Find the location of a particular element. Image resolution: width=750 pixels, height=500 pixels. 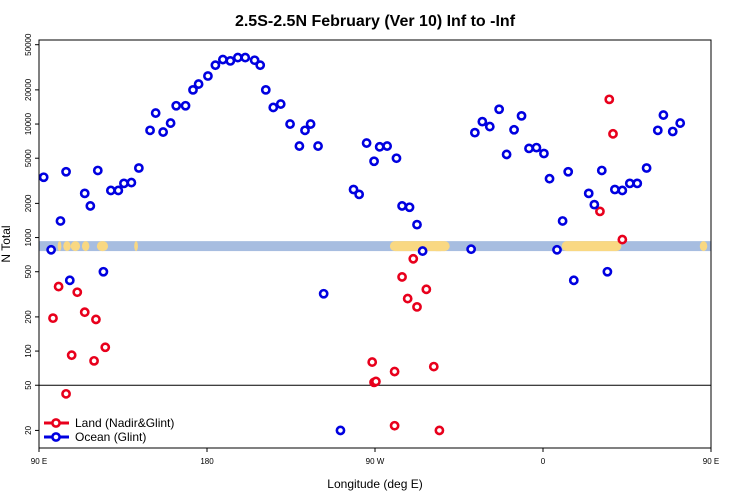

y-tick-label: 5000 is located at coordinates (28, 158).